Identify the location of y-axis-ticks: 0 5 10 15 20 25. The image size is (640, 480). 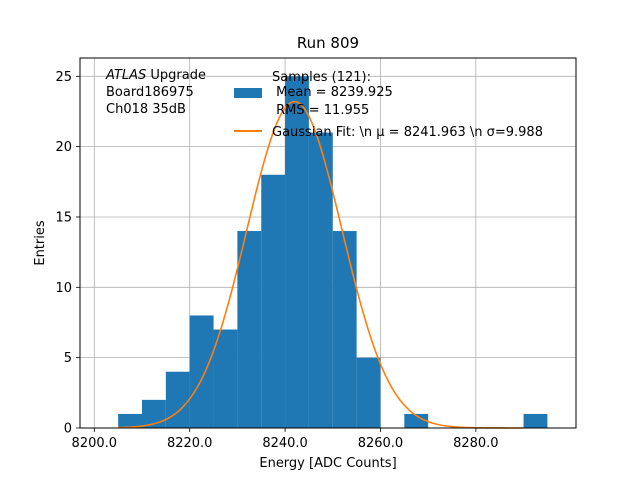
(67, 253).